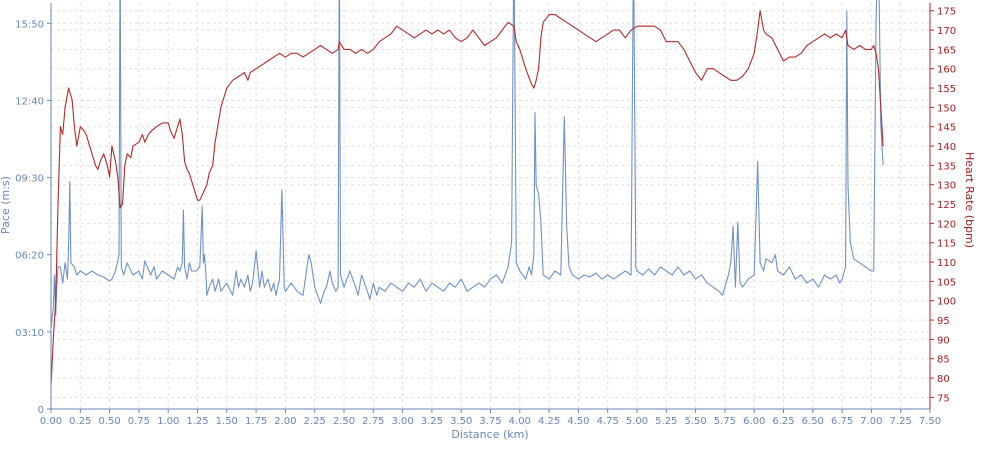 The image size is (1000, 475). Describe the element at coordinates (29, 24) in the screenshot. I see `y-left-tick-label: 15:50` at that location.